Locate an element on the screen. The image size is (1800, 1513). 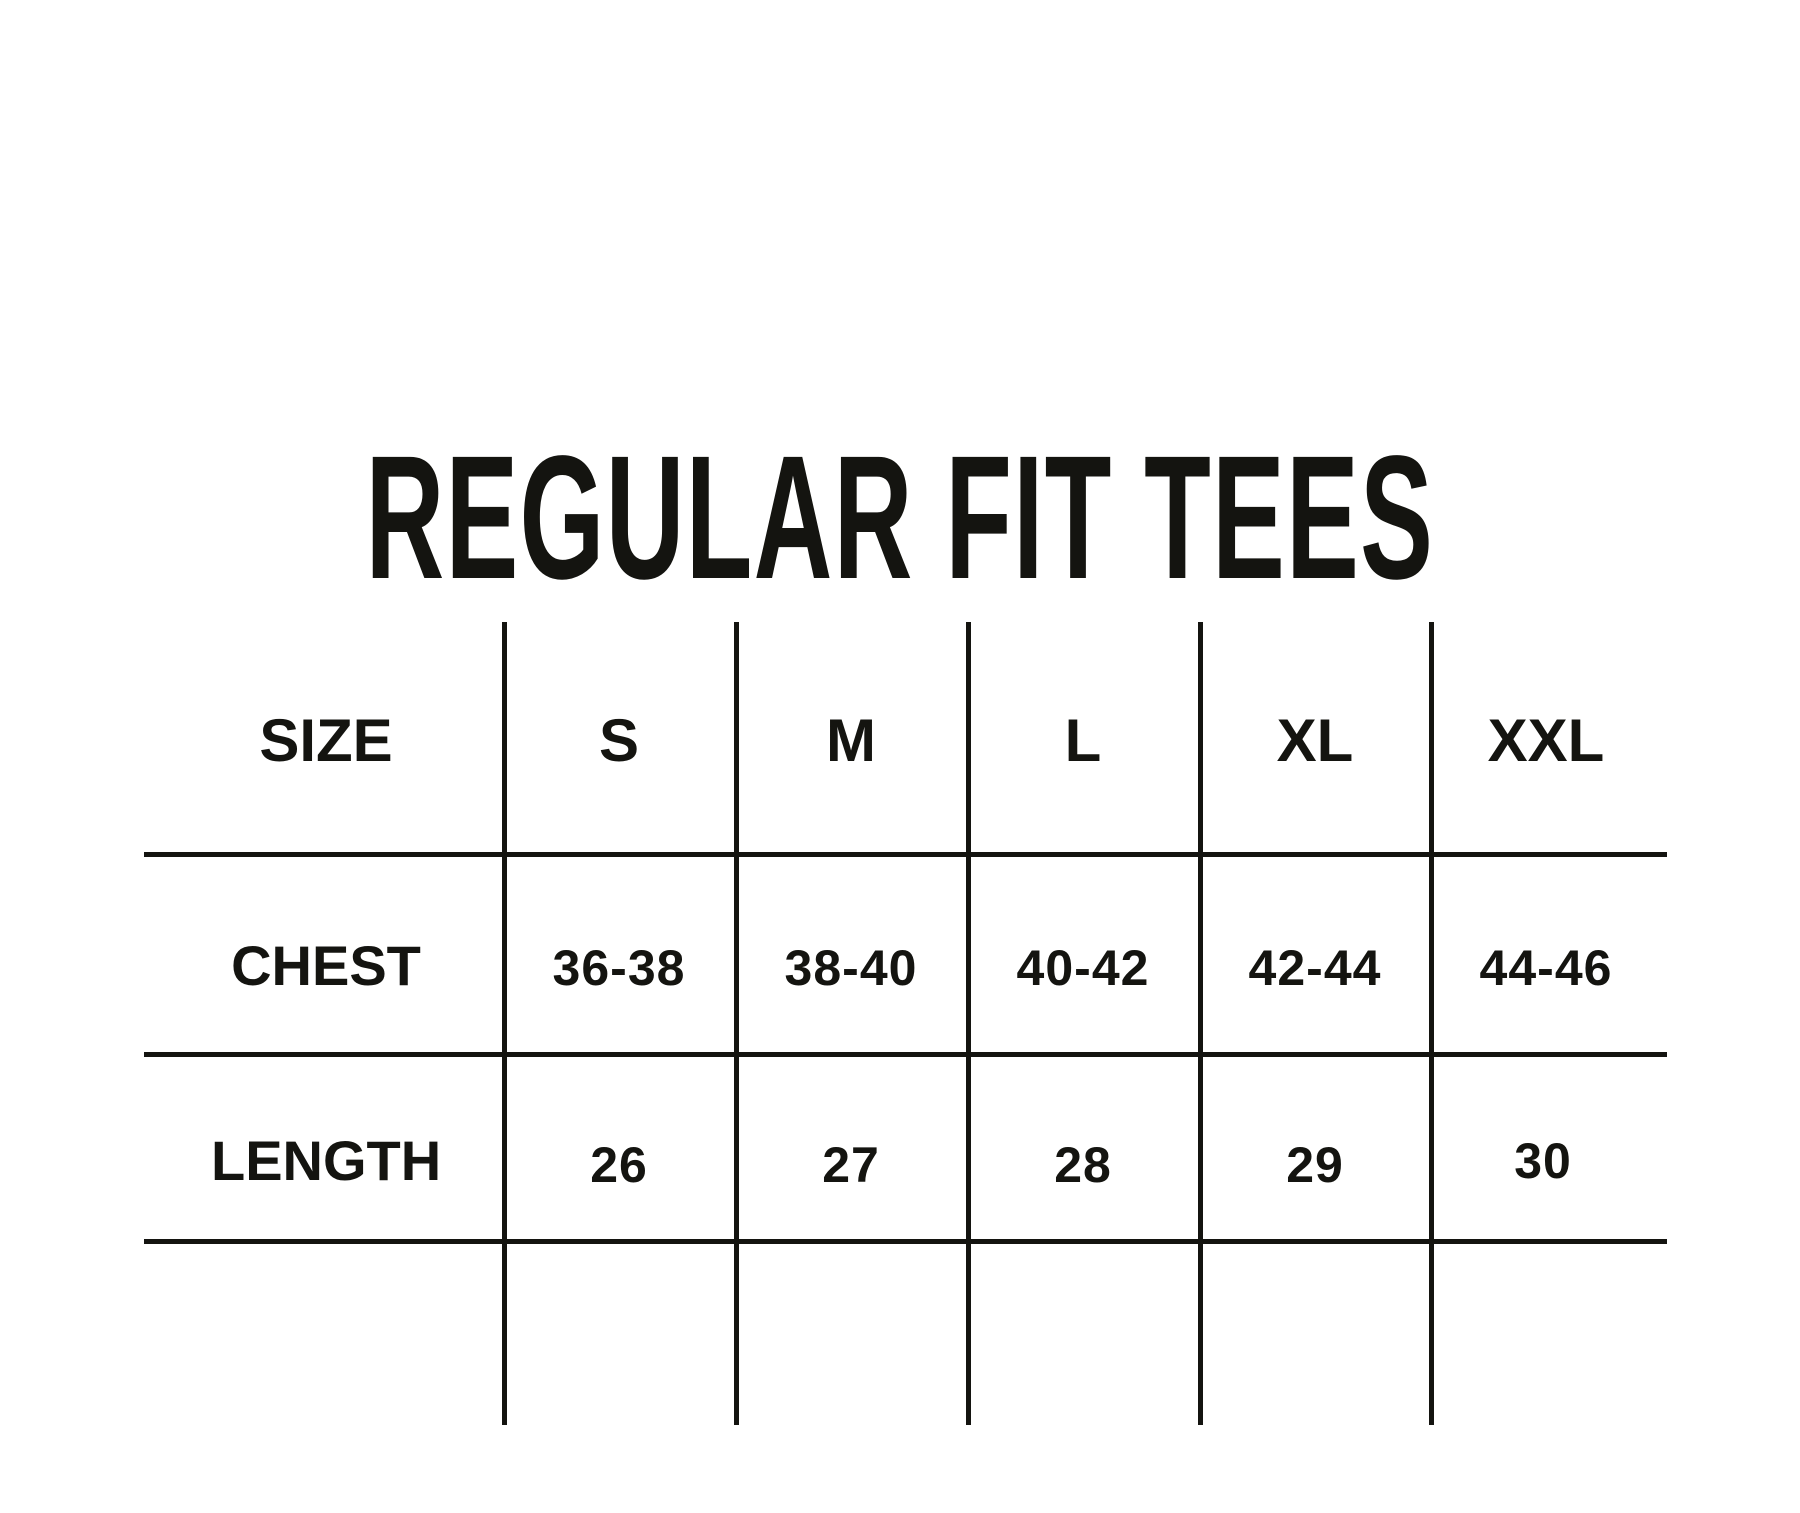
length-xxl: 30 is located at coordinates (1543, 1161).